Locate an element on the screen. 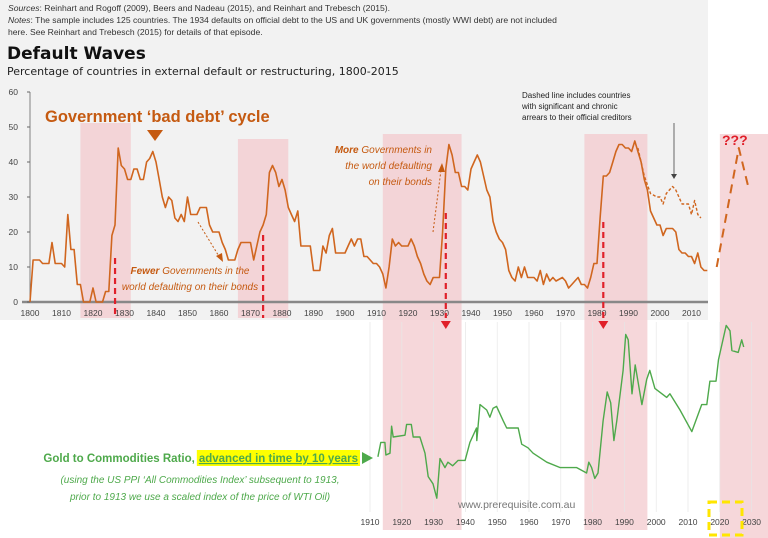  x-tick-label: 2030 is located at coordinates (751, 522).